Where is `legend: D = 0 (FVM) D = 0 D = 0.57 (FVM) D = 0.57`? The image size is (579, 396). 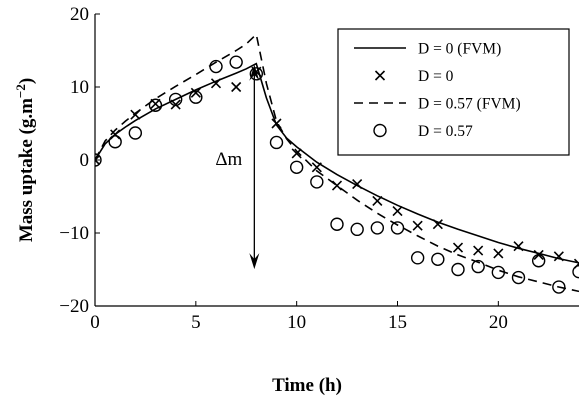
legend: D = 0 (FVM) D = 0 D = 0.57 (FVM) D = 0.57 is located at coordinates (453, 92).